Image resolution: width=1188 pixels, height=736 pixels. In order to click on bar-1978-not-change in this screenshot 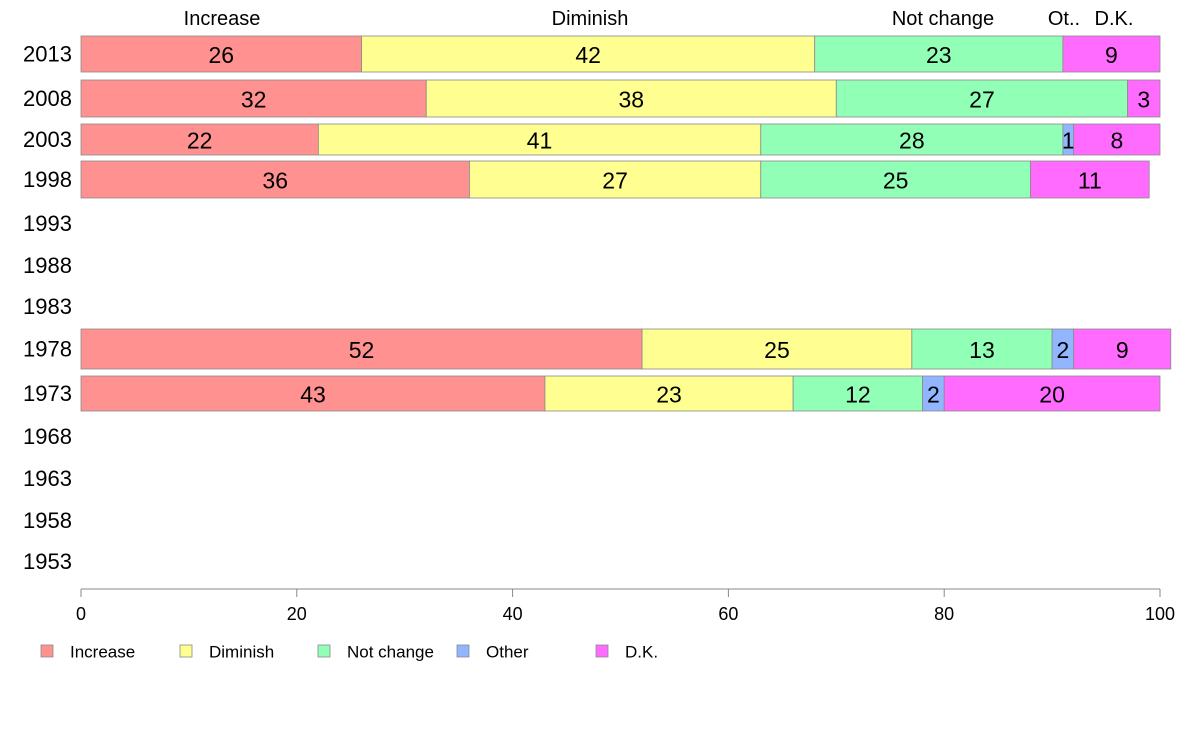, I will do `click(982, 349)`.